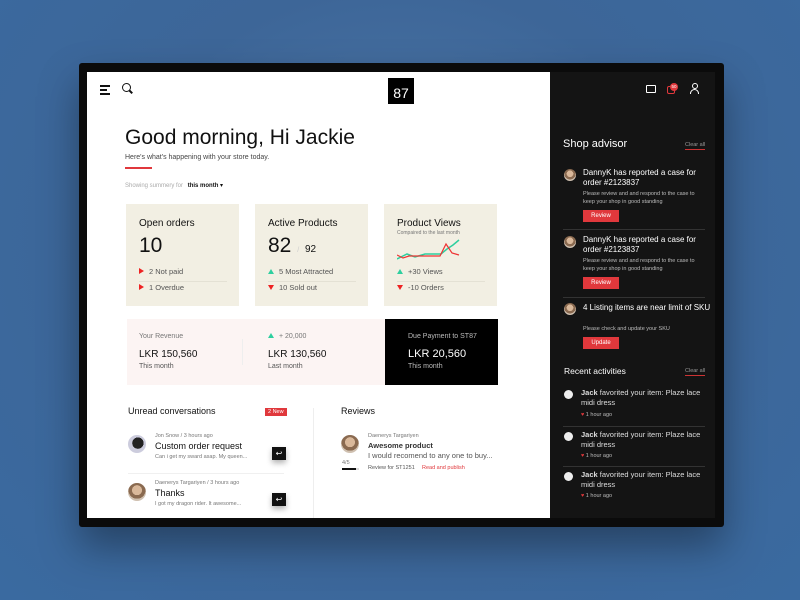 This screenshot has width=800, height=600. I want to click on reviews-title: Reviews, so click(358, 411).